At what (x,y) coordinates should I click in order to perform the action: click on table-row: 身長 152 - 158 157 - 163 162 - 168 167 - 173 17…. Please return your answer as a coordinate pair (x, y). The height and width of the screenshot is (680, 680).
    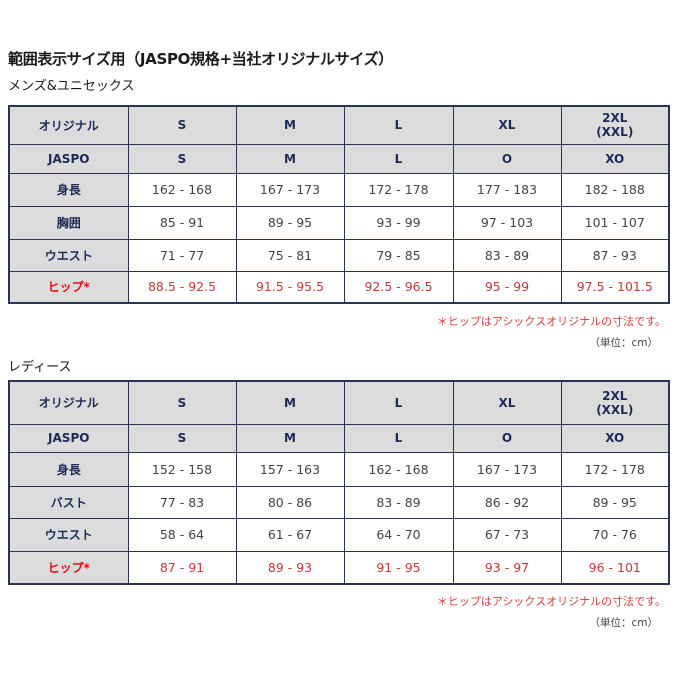
    Looking at the image, I should click on (339, 469).